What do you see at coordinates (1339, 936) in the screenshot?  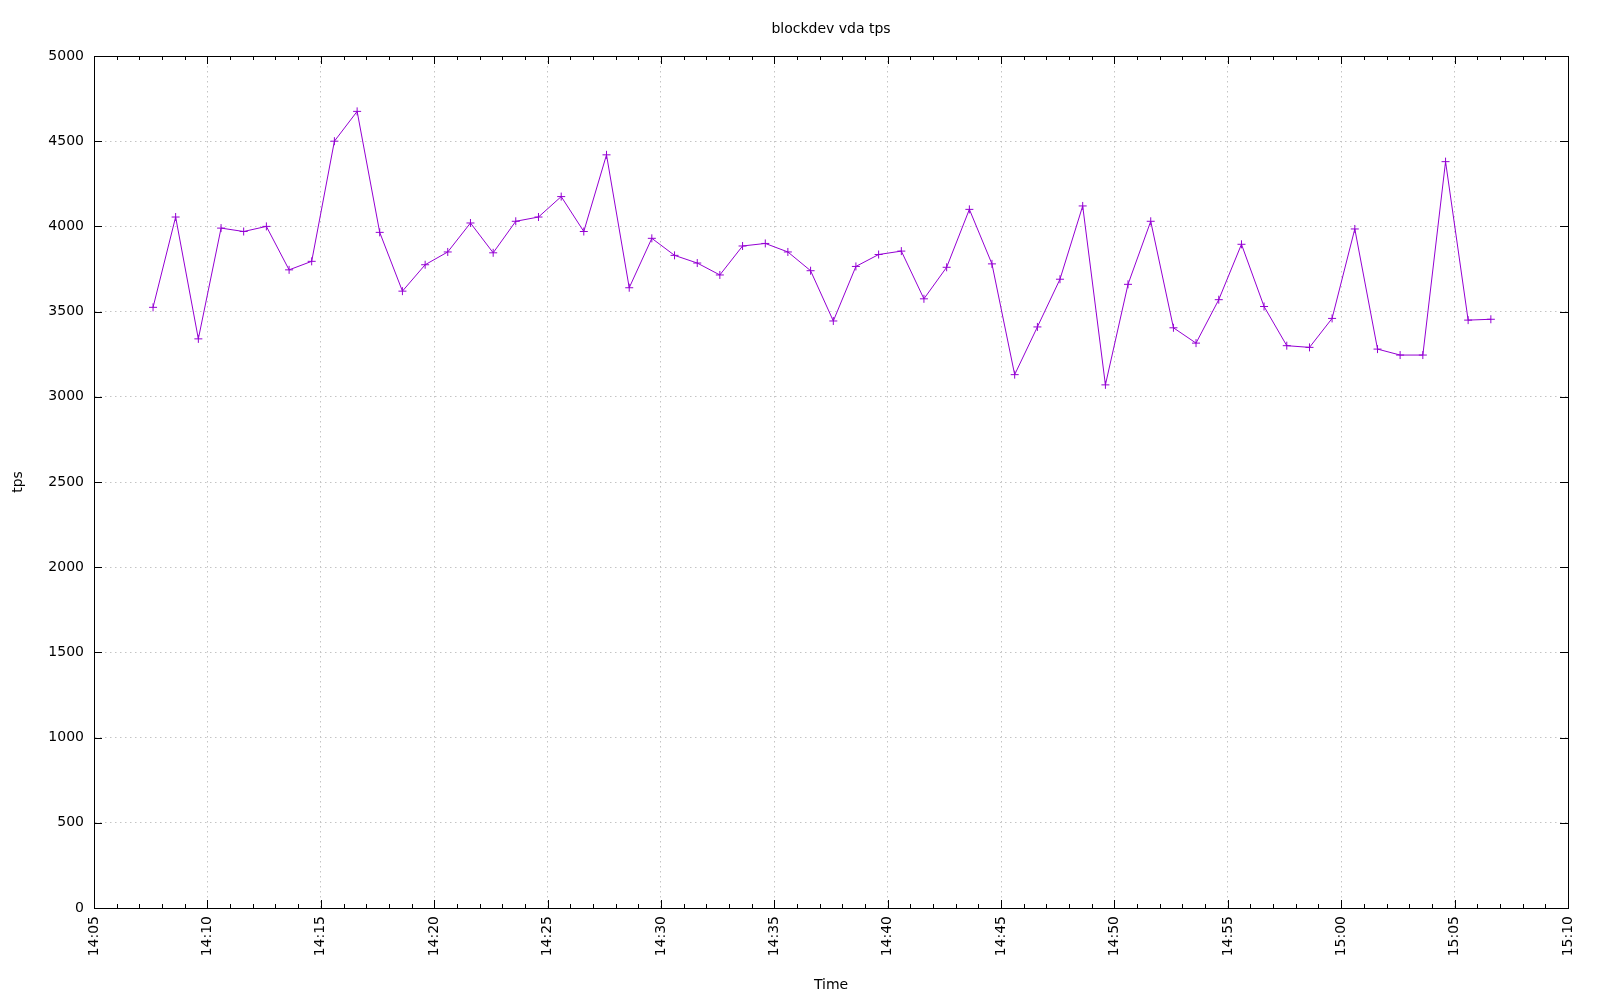 I see `x-tick-label: 15:00` at bounding box center [1339, 936].